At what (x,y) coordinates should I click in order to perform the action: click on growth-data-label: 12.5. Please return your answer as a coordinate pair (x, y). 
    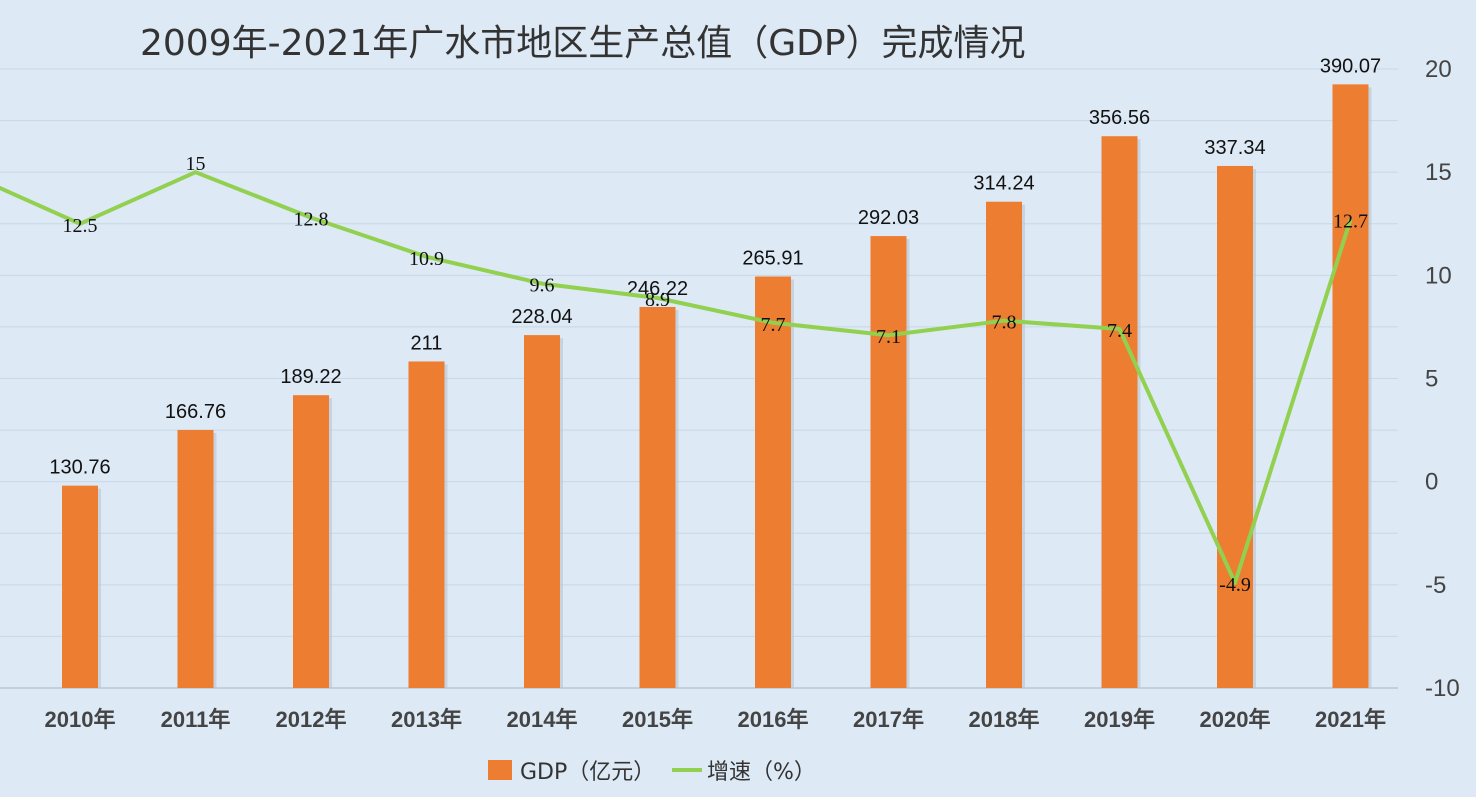
    Looking at the image, I should click on (80, 226).